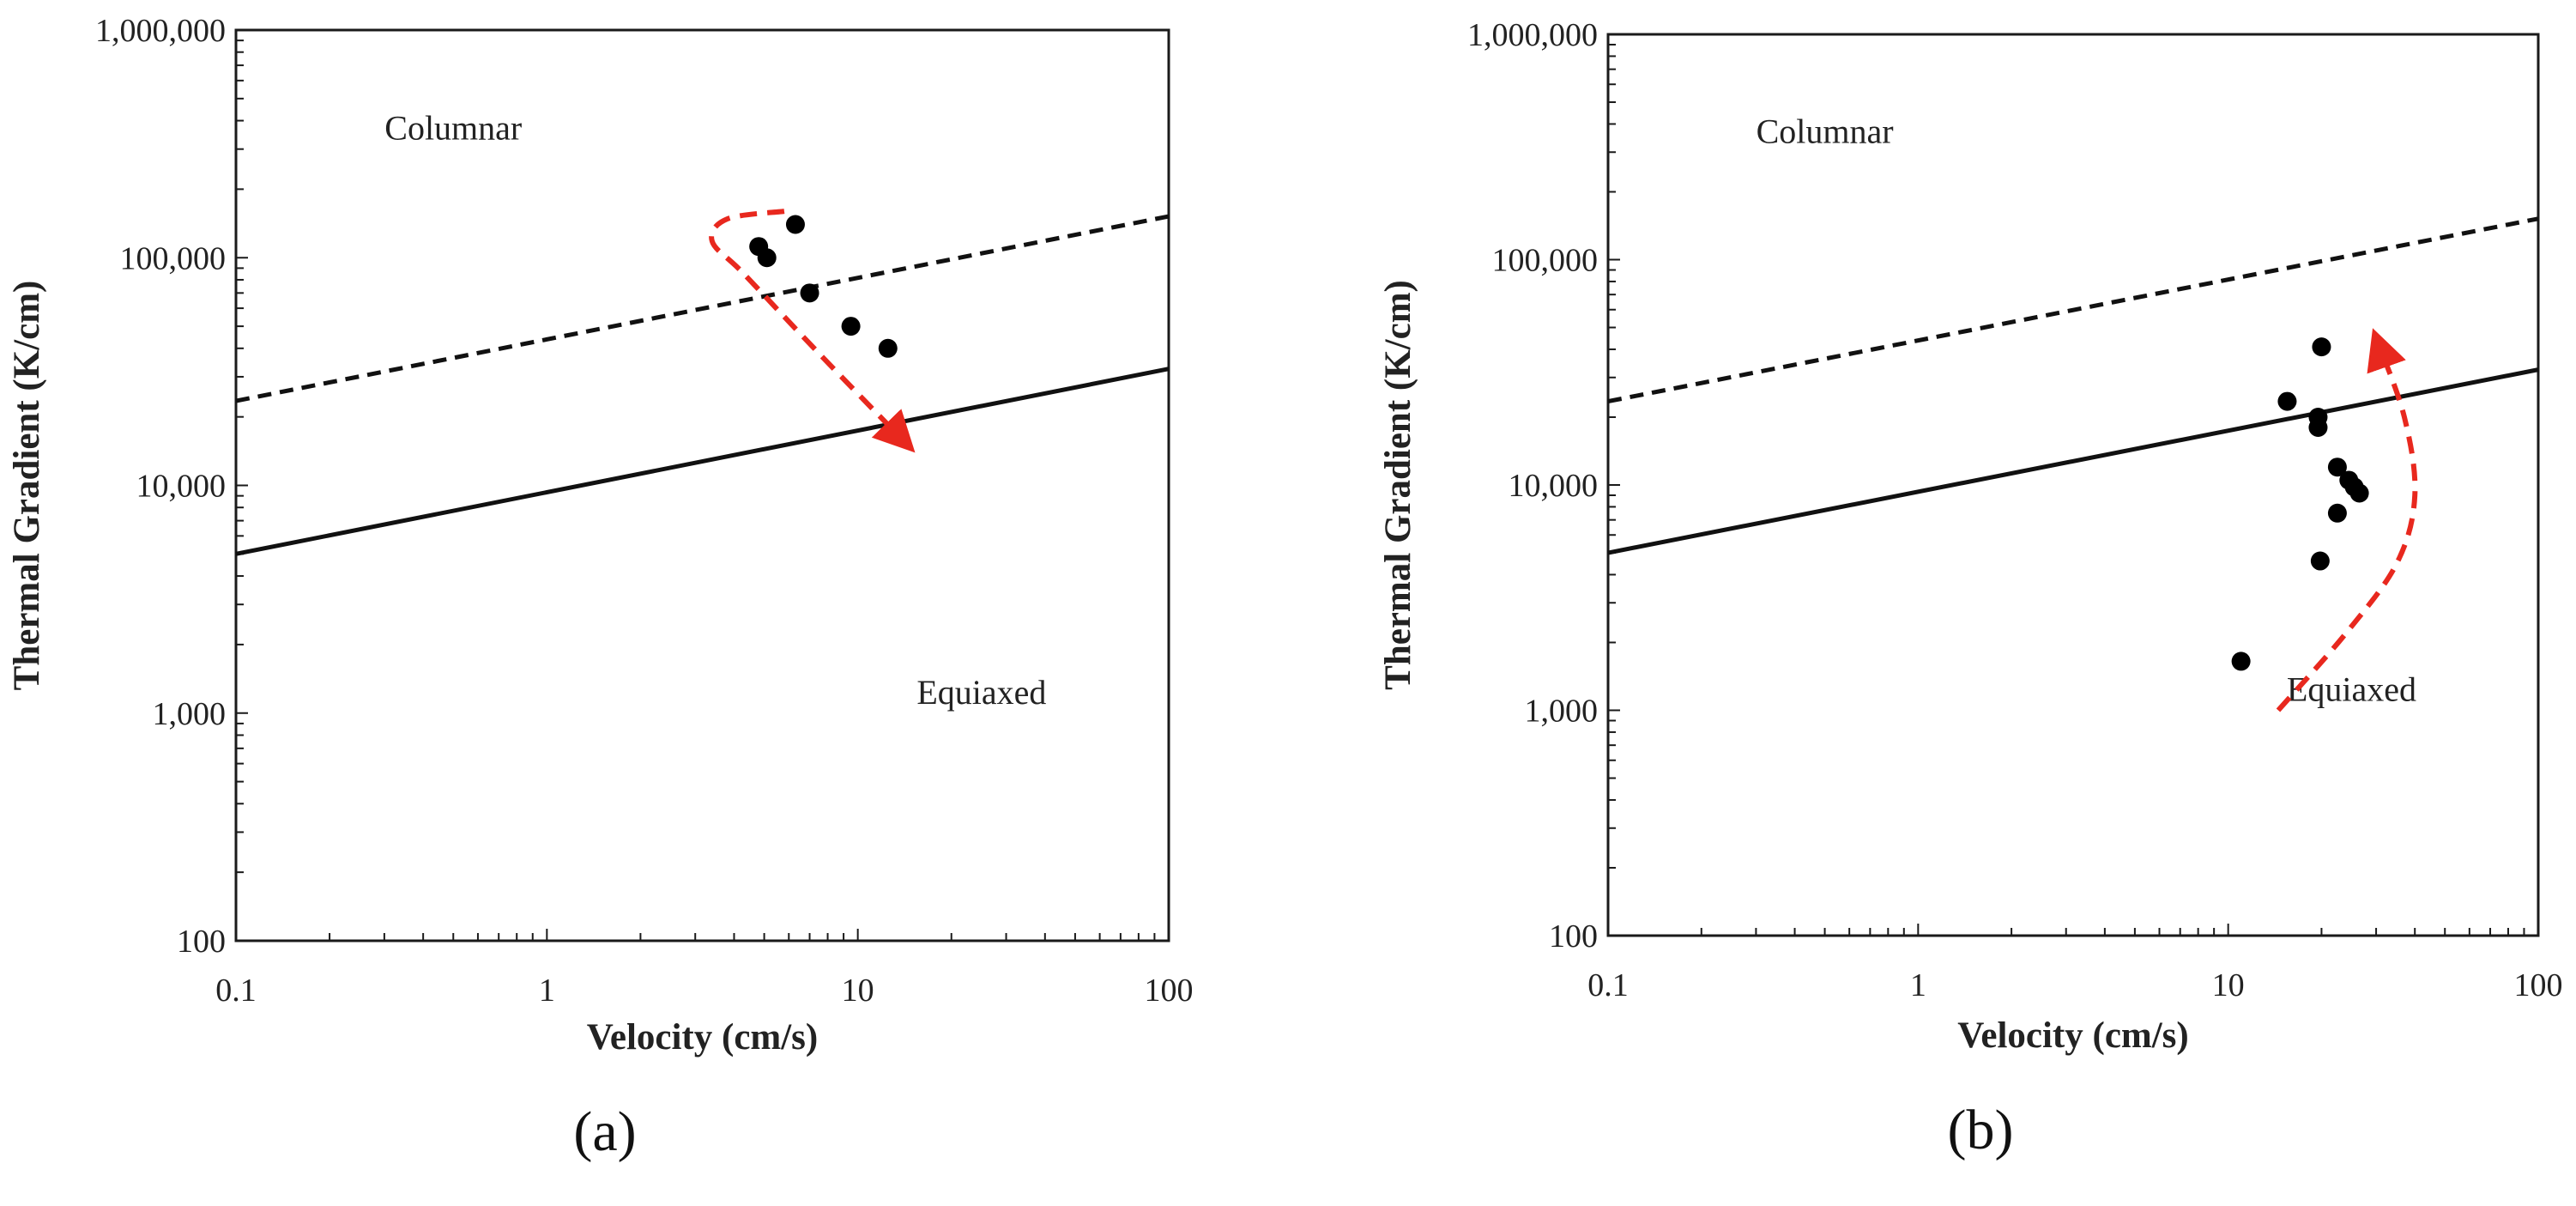 This screenshot has height=1206, width=2576. I want to click on panel-caption: (b), so click(1981, 1130).